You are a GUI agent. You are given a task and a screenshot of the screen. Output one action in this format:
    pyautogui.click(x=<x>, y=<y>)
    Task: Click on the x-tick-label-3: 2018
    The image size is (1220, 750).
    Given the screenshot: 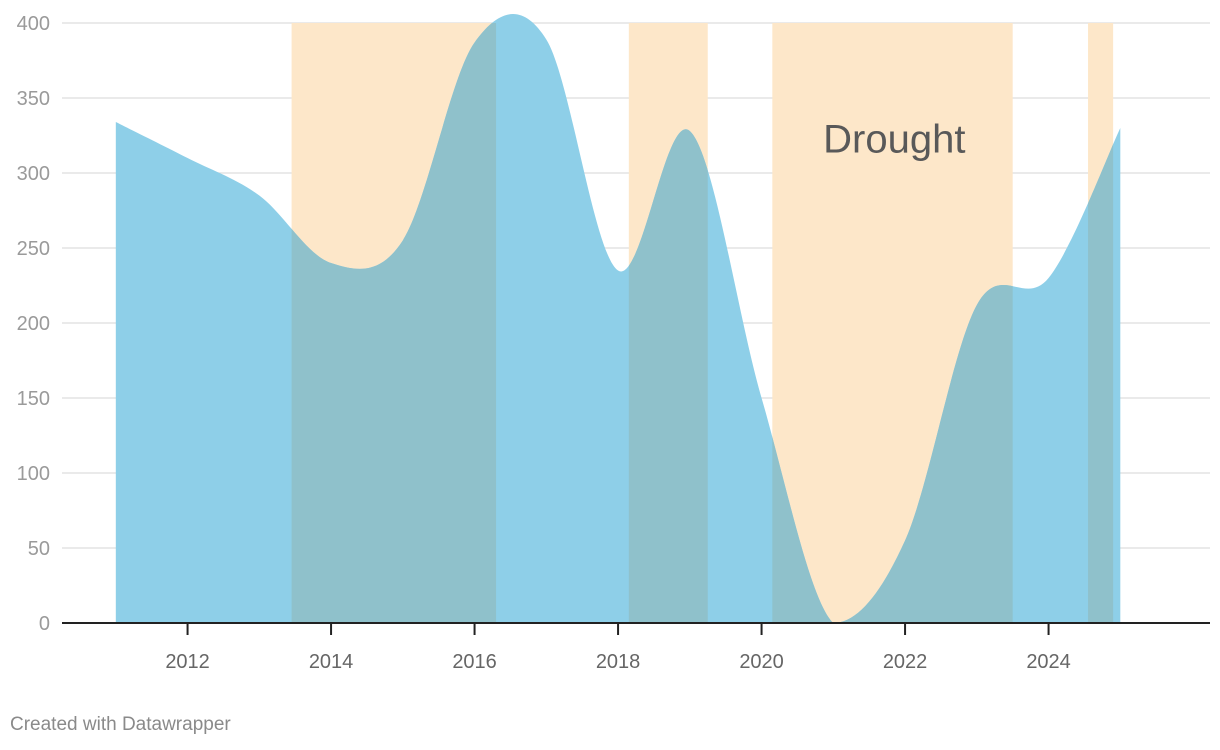 What is the action you would take?
    pyautogui.click(x=618, y=662)
    